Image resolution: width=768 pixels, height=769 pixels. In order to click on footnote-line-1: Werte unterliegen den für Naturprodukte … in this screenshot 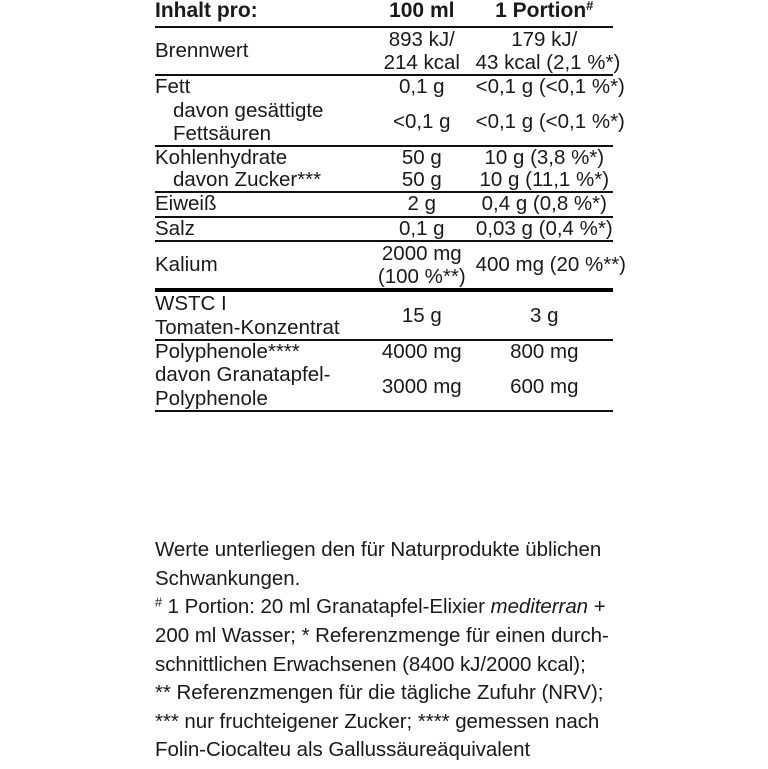, I will do `click(378, 549)`.